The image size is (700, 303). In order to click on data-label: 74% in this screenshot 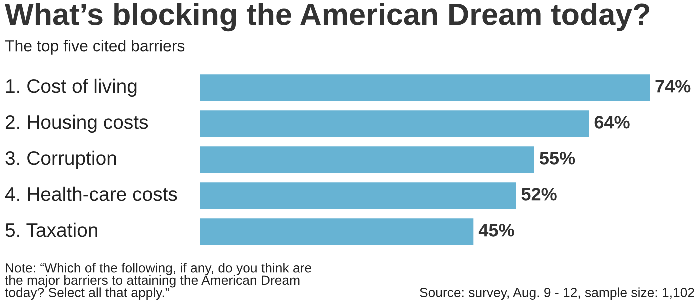, I will do `click(673, 86)`.